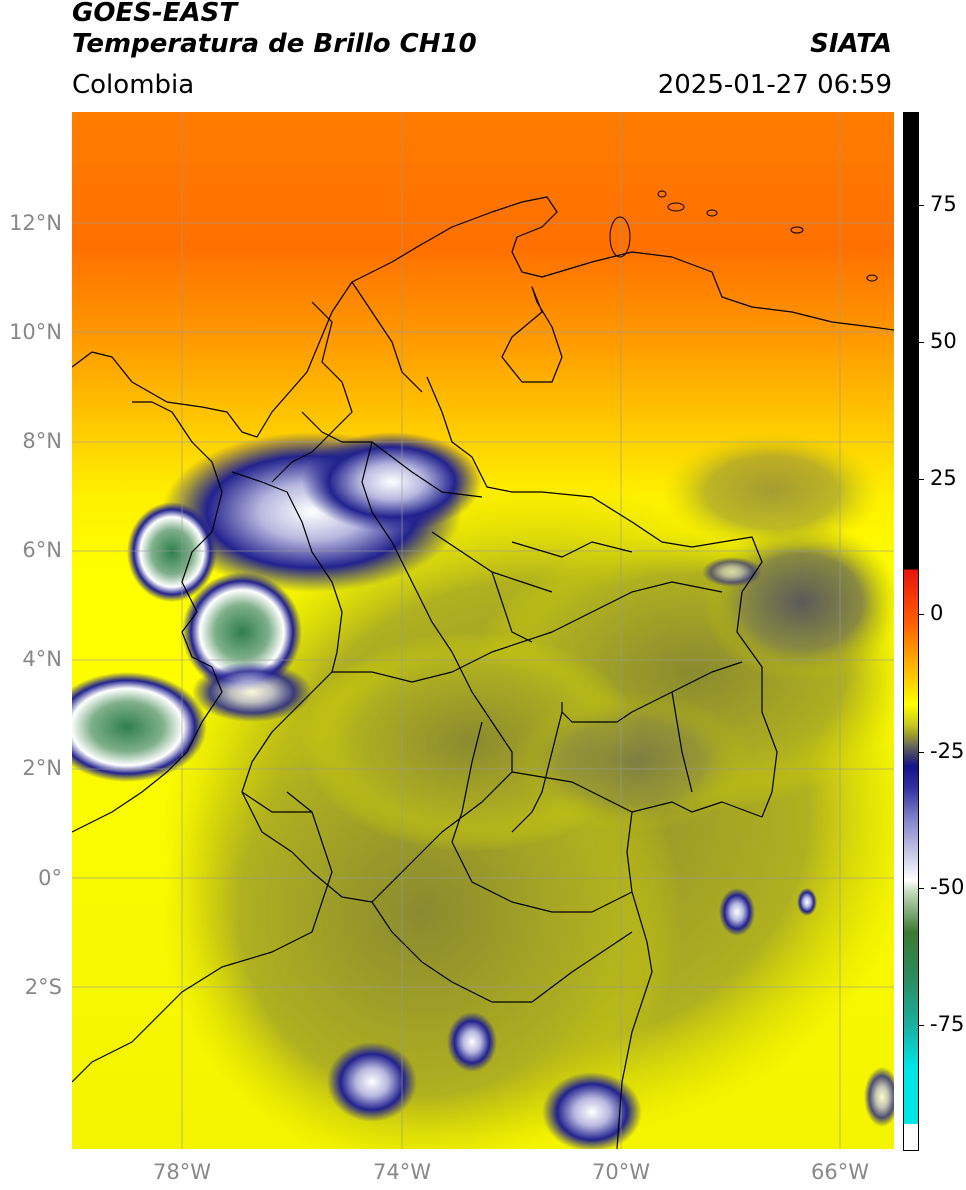  What do you see at coordinates (943, 204) in the screenshot?
I see `colorbar-label: 75` at bounding box center [943, 204].